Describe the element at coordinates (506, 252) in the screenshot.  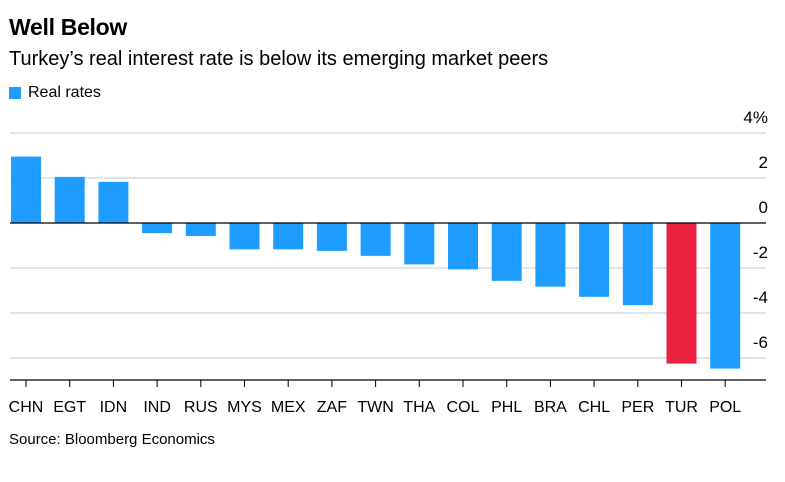
I see `bar-phl` at that location.